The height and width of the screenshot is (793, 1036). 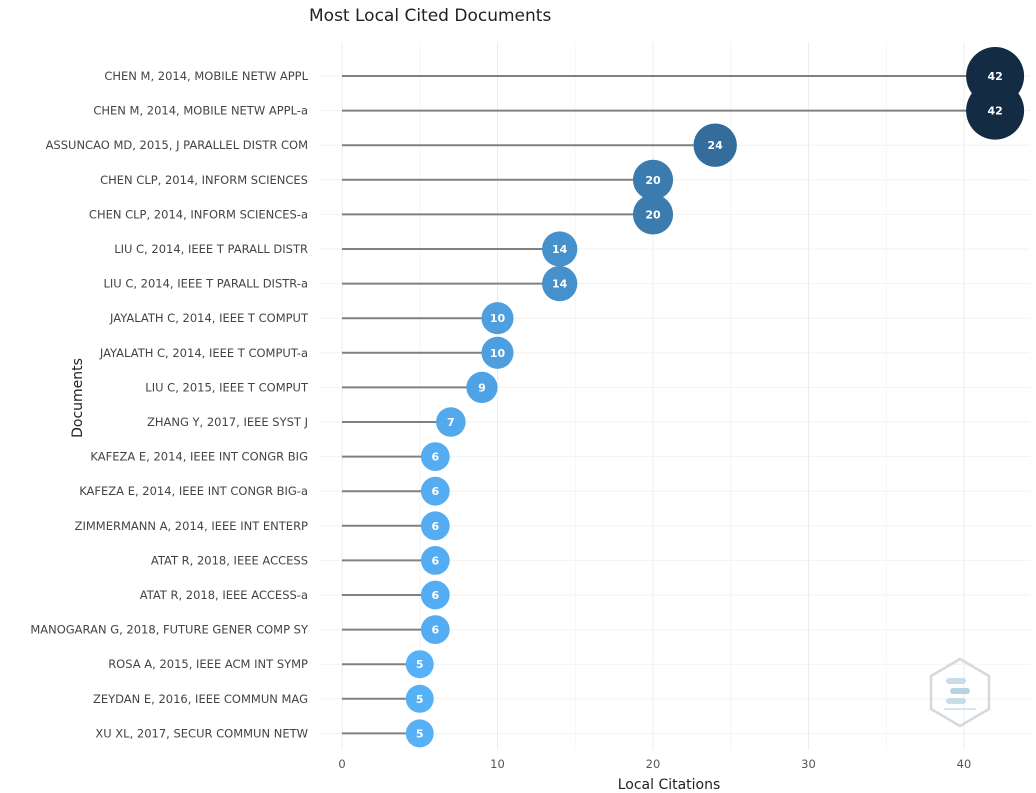 I want to click on data-label: 7, so click(x=451, y=422).